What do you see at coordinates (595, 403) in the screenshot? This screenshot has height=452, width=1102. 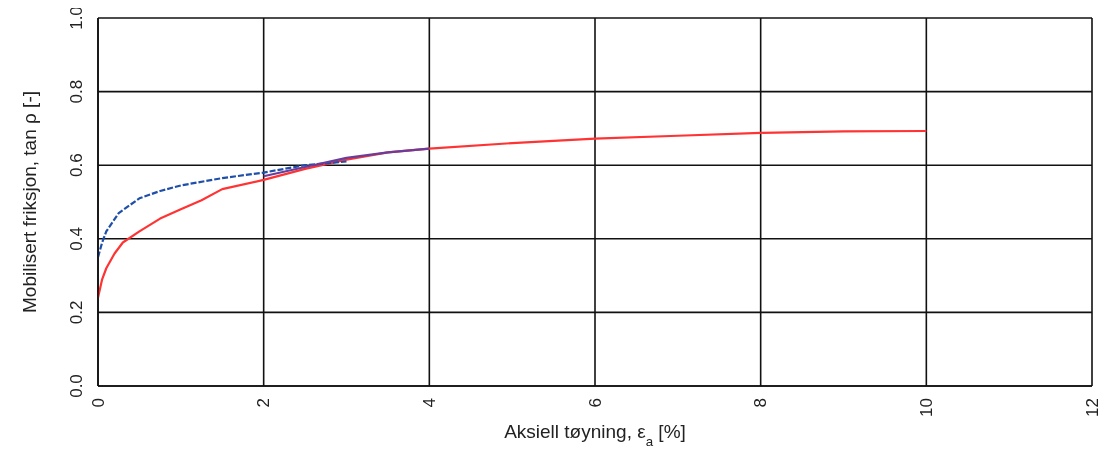 I see `x-tick-label: 6` at bounding box center [595, 403].